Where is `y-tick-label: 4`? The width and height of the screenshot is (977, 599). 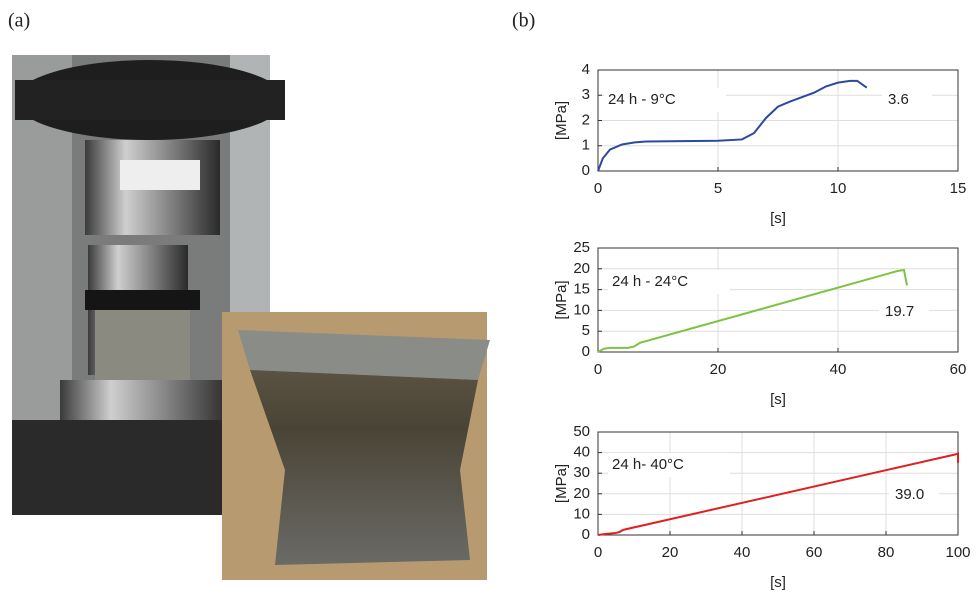
y-tick-label: 4 is located at coordinates (586, 69).